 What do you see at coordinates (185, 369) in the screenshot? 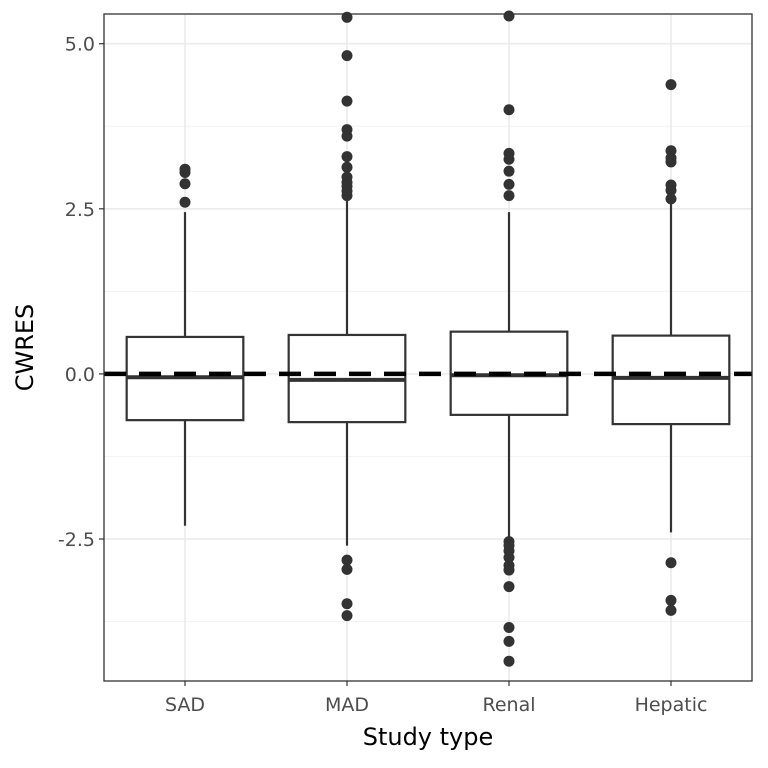
I see `box-sad` at bounding box center [185, 369].